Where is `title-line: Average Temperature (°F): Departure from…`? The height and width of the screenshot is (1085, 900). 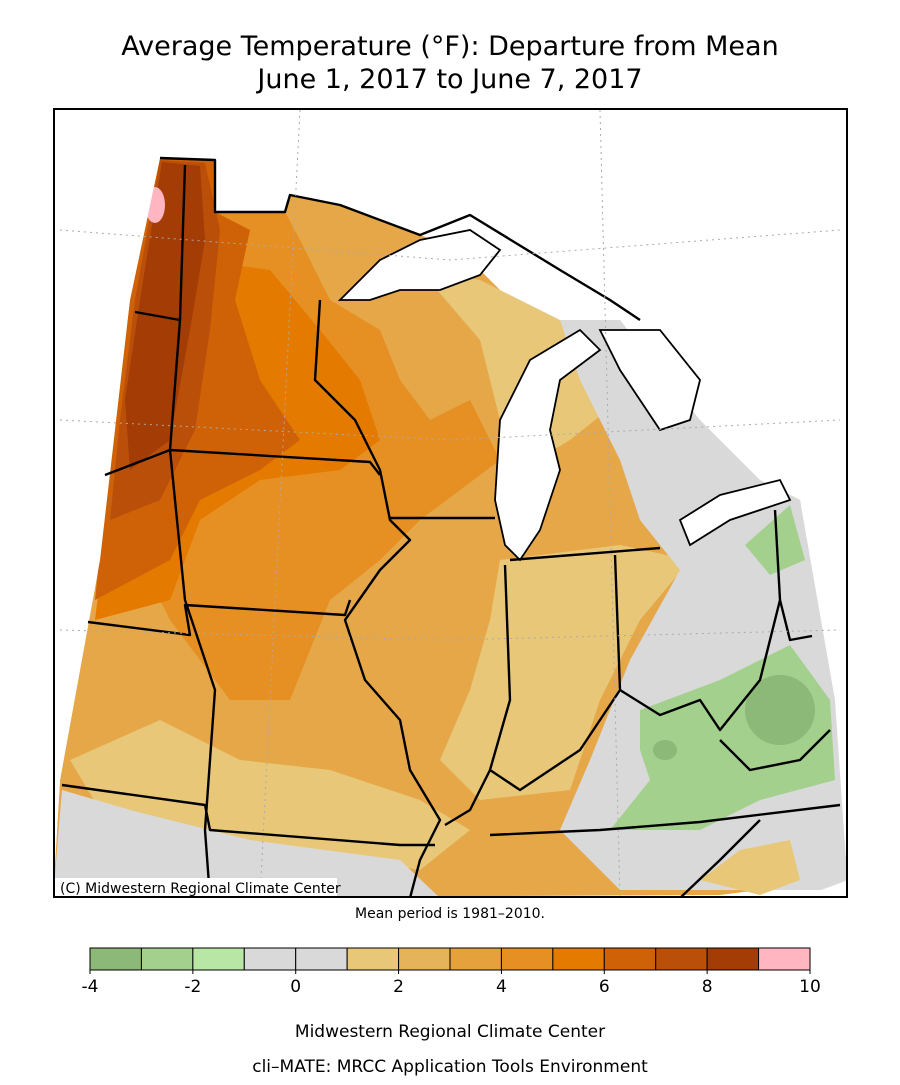
title-line: Average Temperature (°F): Departure from… is located at coordinates (449, 46).